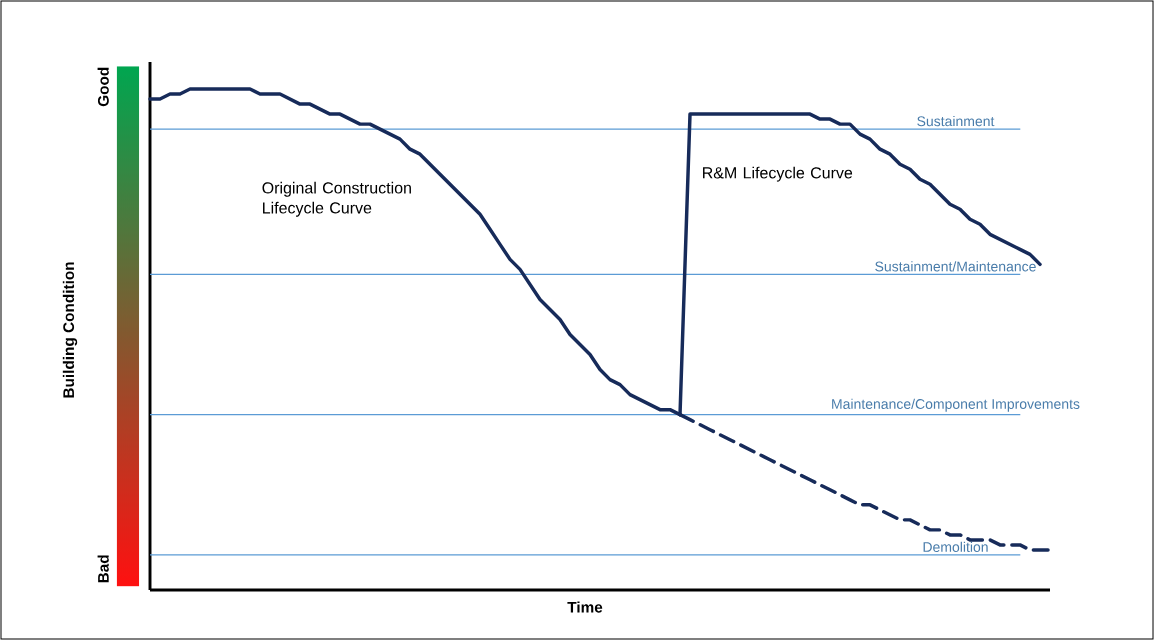 The height and width of the screenshot is (640, 1154). Describe the element at coordinates (955, 266) in the screenshot. I see `ref-line-label: Sustainment/Maintenance` at that location.